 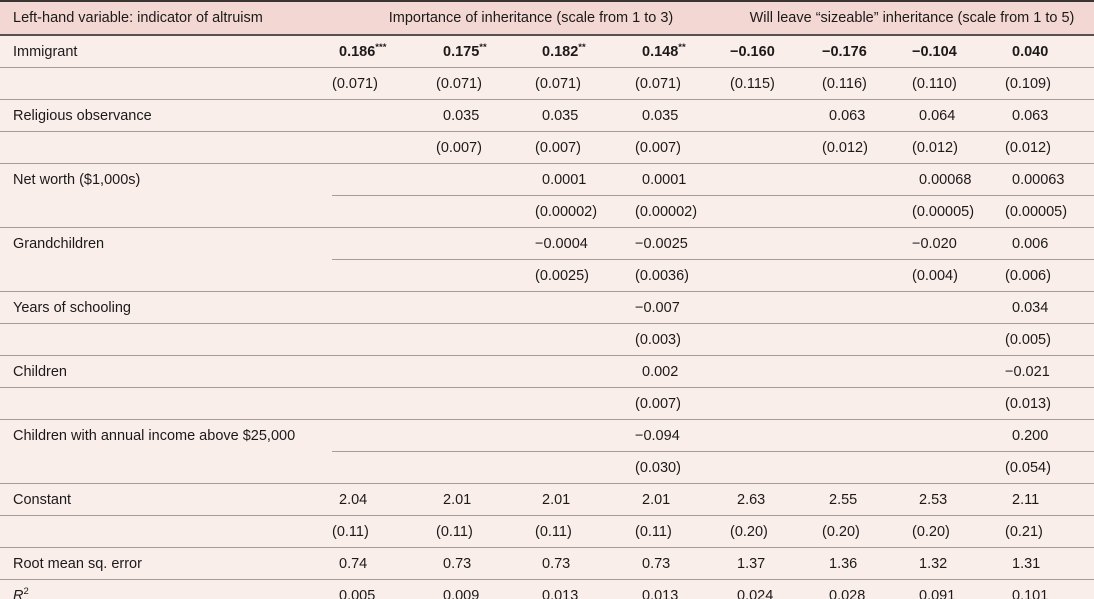 I want to click on value-cell: 1.37, so click(x=776, y=563).